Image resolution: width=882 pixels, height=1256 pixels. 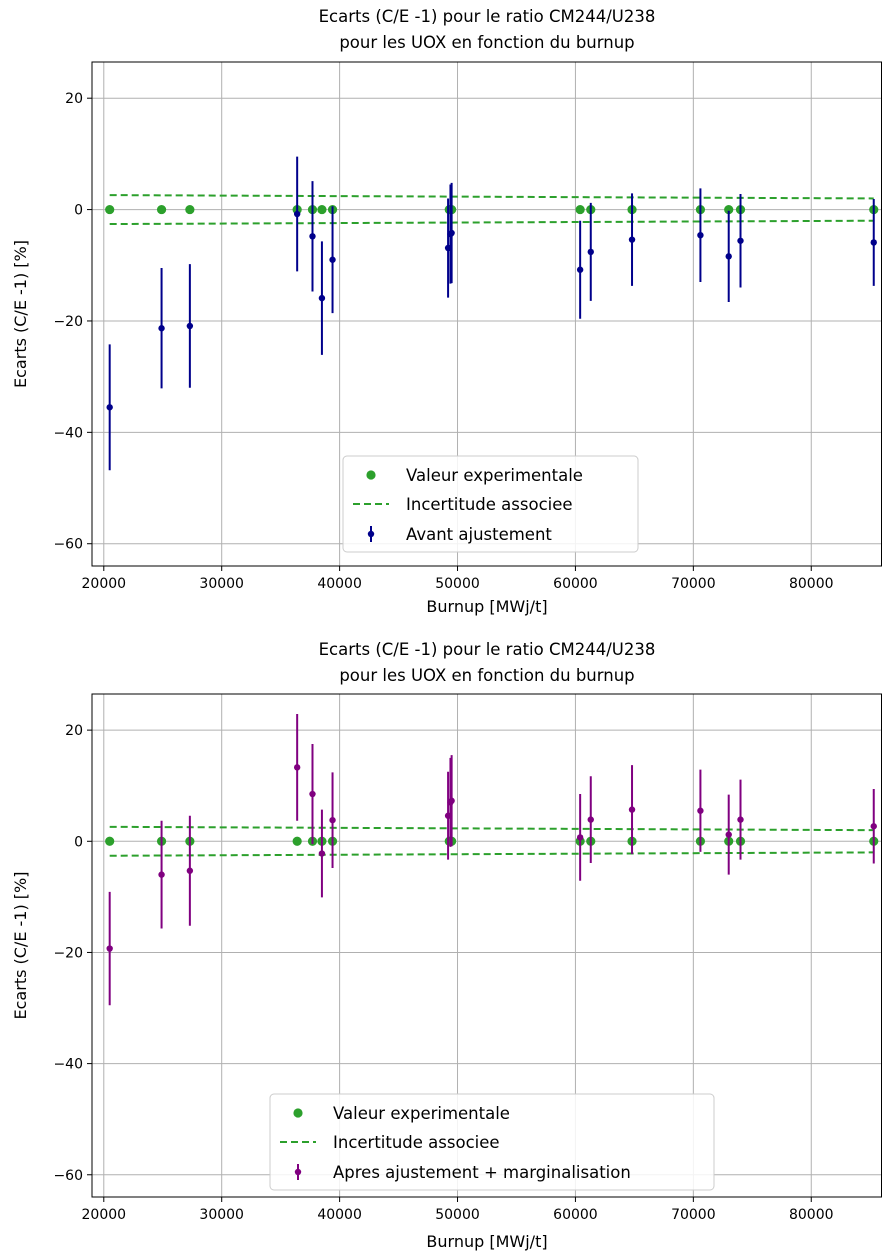 I want to click on legend-label-series: Avant ajustement, so click(x=479, y=534).